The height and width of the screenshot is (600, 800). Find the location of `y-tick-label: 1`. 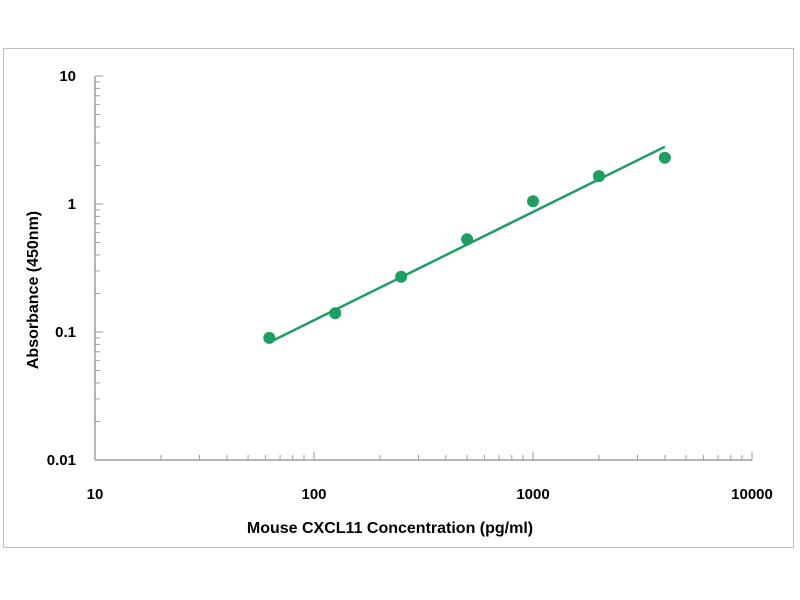

y-tick-label: 1 is located at coordinates (72, 204).